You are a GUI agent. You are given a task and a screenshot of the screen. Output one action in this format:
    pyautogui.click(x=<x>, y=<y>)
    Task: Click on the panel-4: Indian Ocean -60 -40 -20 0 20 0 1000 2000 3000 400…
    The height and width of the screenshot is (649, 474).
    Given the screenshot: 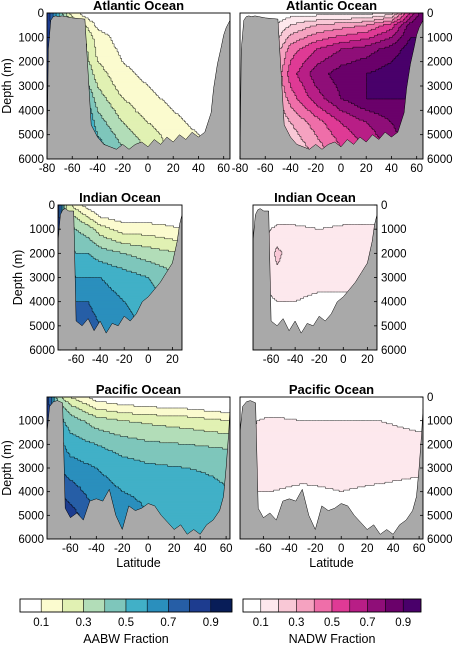 What is the action you would take?
    pyautogui.click(x=329, y=278)
    